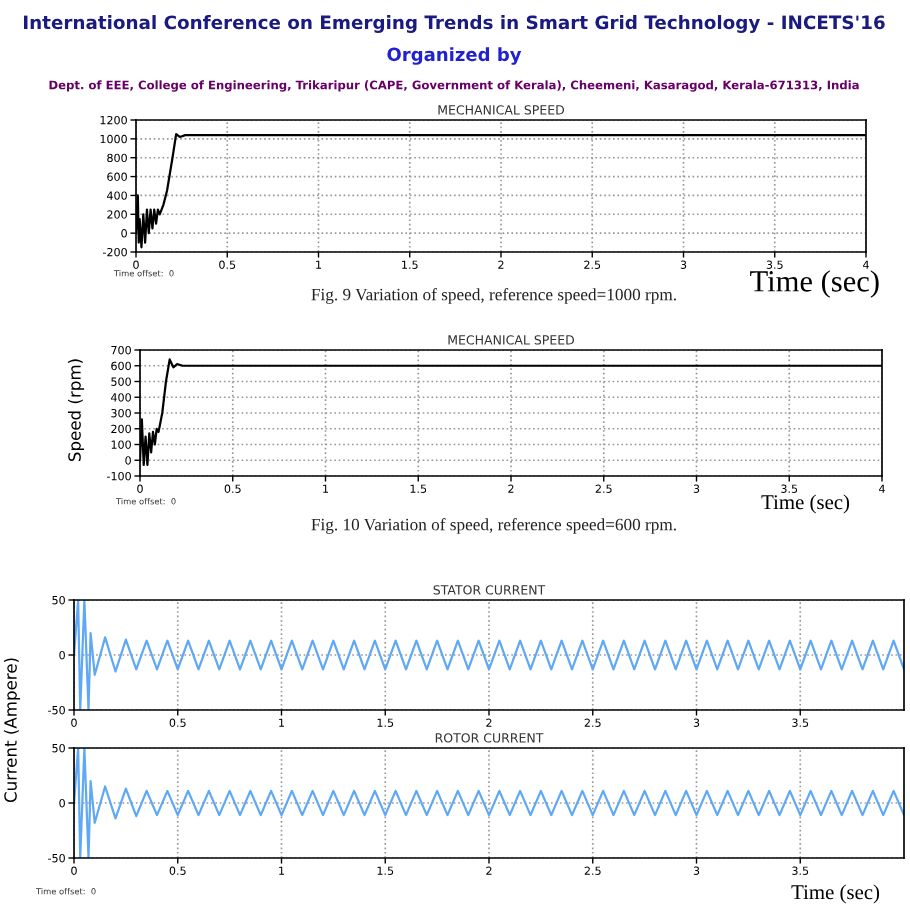 This screenshot has width=910, height=914. Describe the element at coordinates (12, 730) in the screenshot. I see `y-axis-title: Current (Ampere)` at that location.